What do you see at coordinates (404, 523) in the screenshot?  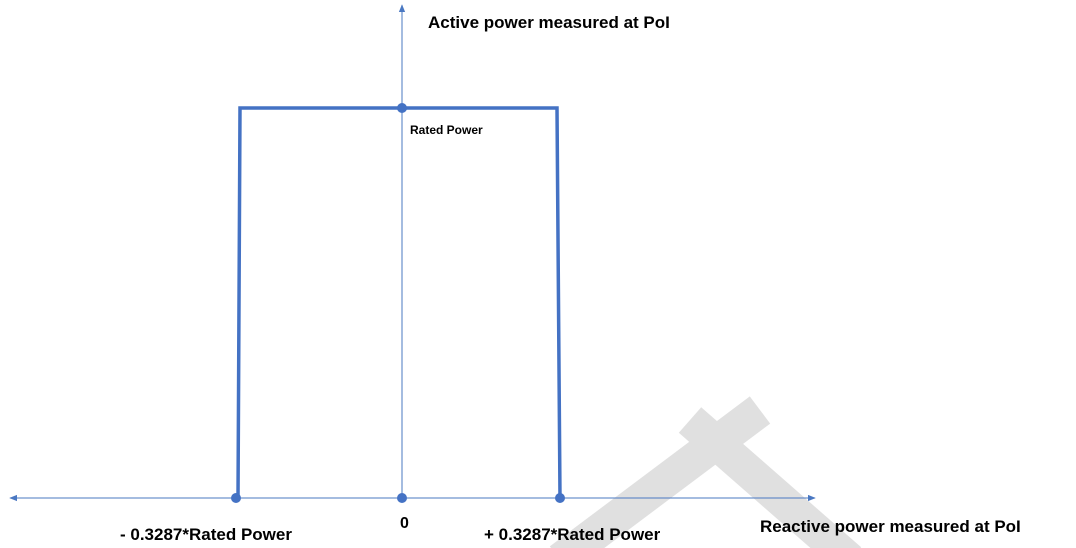 I see `origin-label: 0` at bounding box center [404, 523].